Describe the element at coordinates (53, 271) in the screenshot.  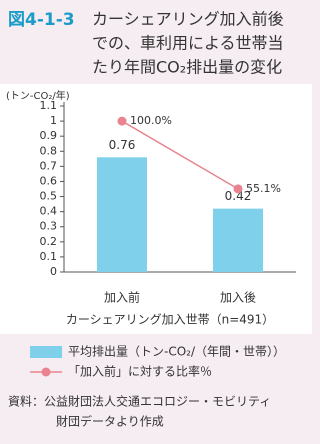
I see `y-tick-label: 0` at that location.